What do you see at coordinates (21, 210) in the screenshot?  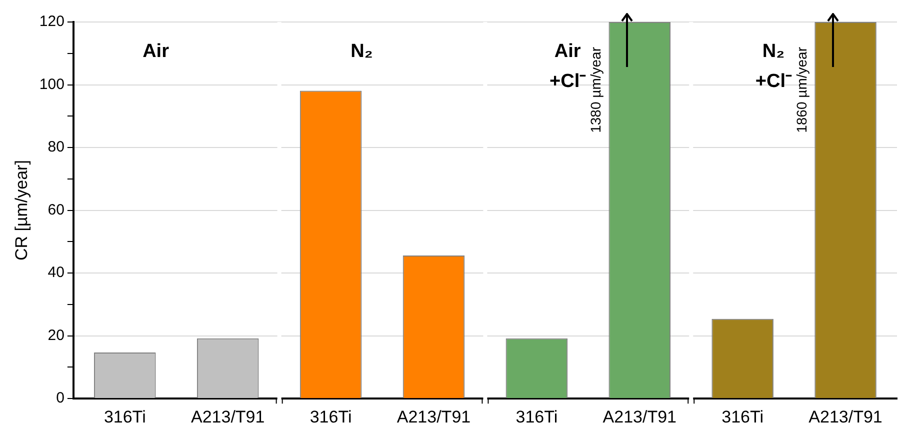 I see `y-axis-title: CR [µm/year]` at bounding box center [21, 210].